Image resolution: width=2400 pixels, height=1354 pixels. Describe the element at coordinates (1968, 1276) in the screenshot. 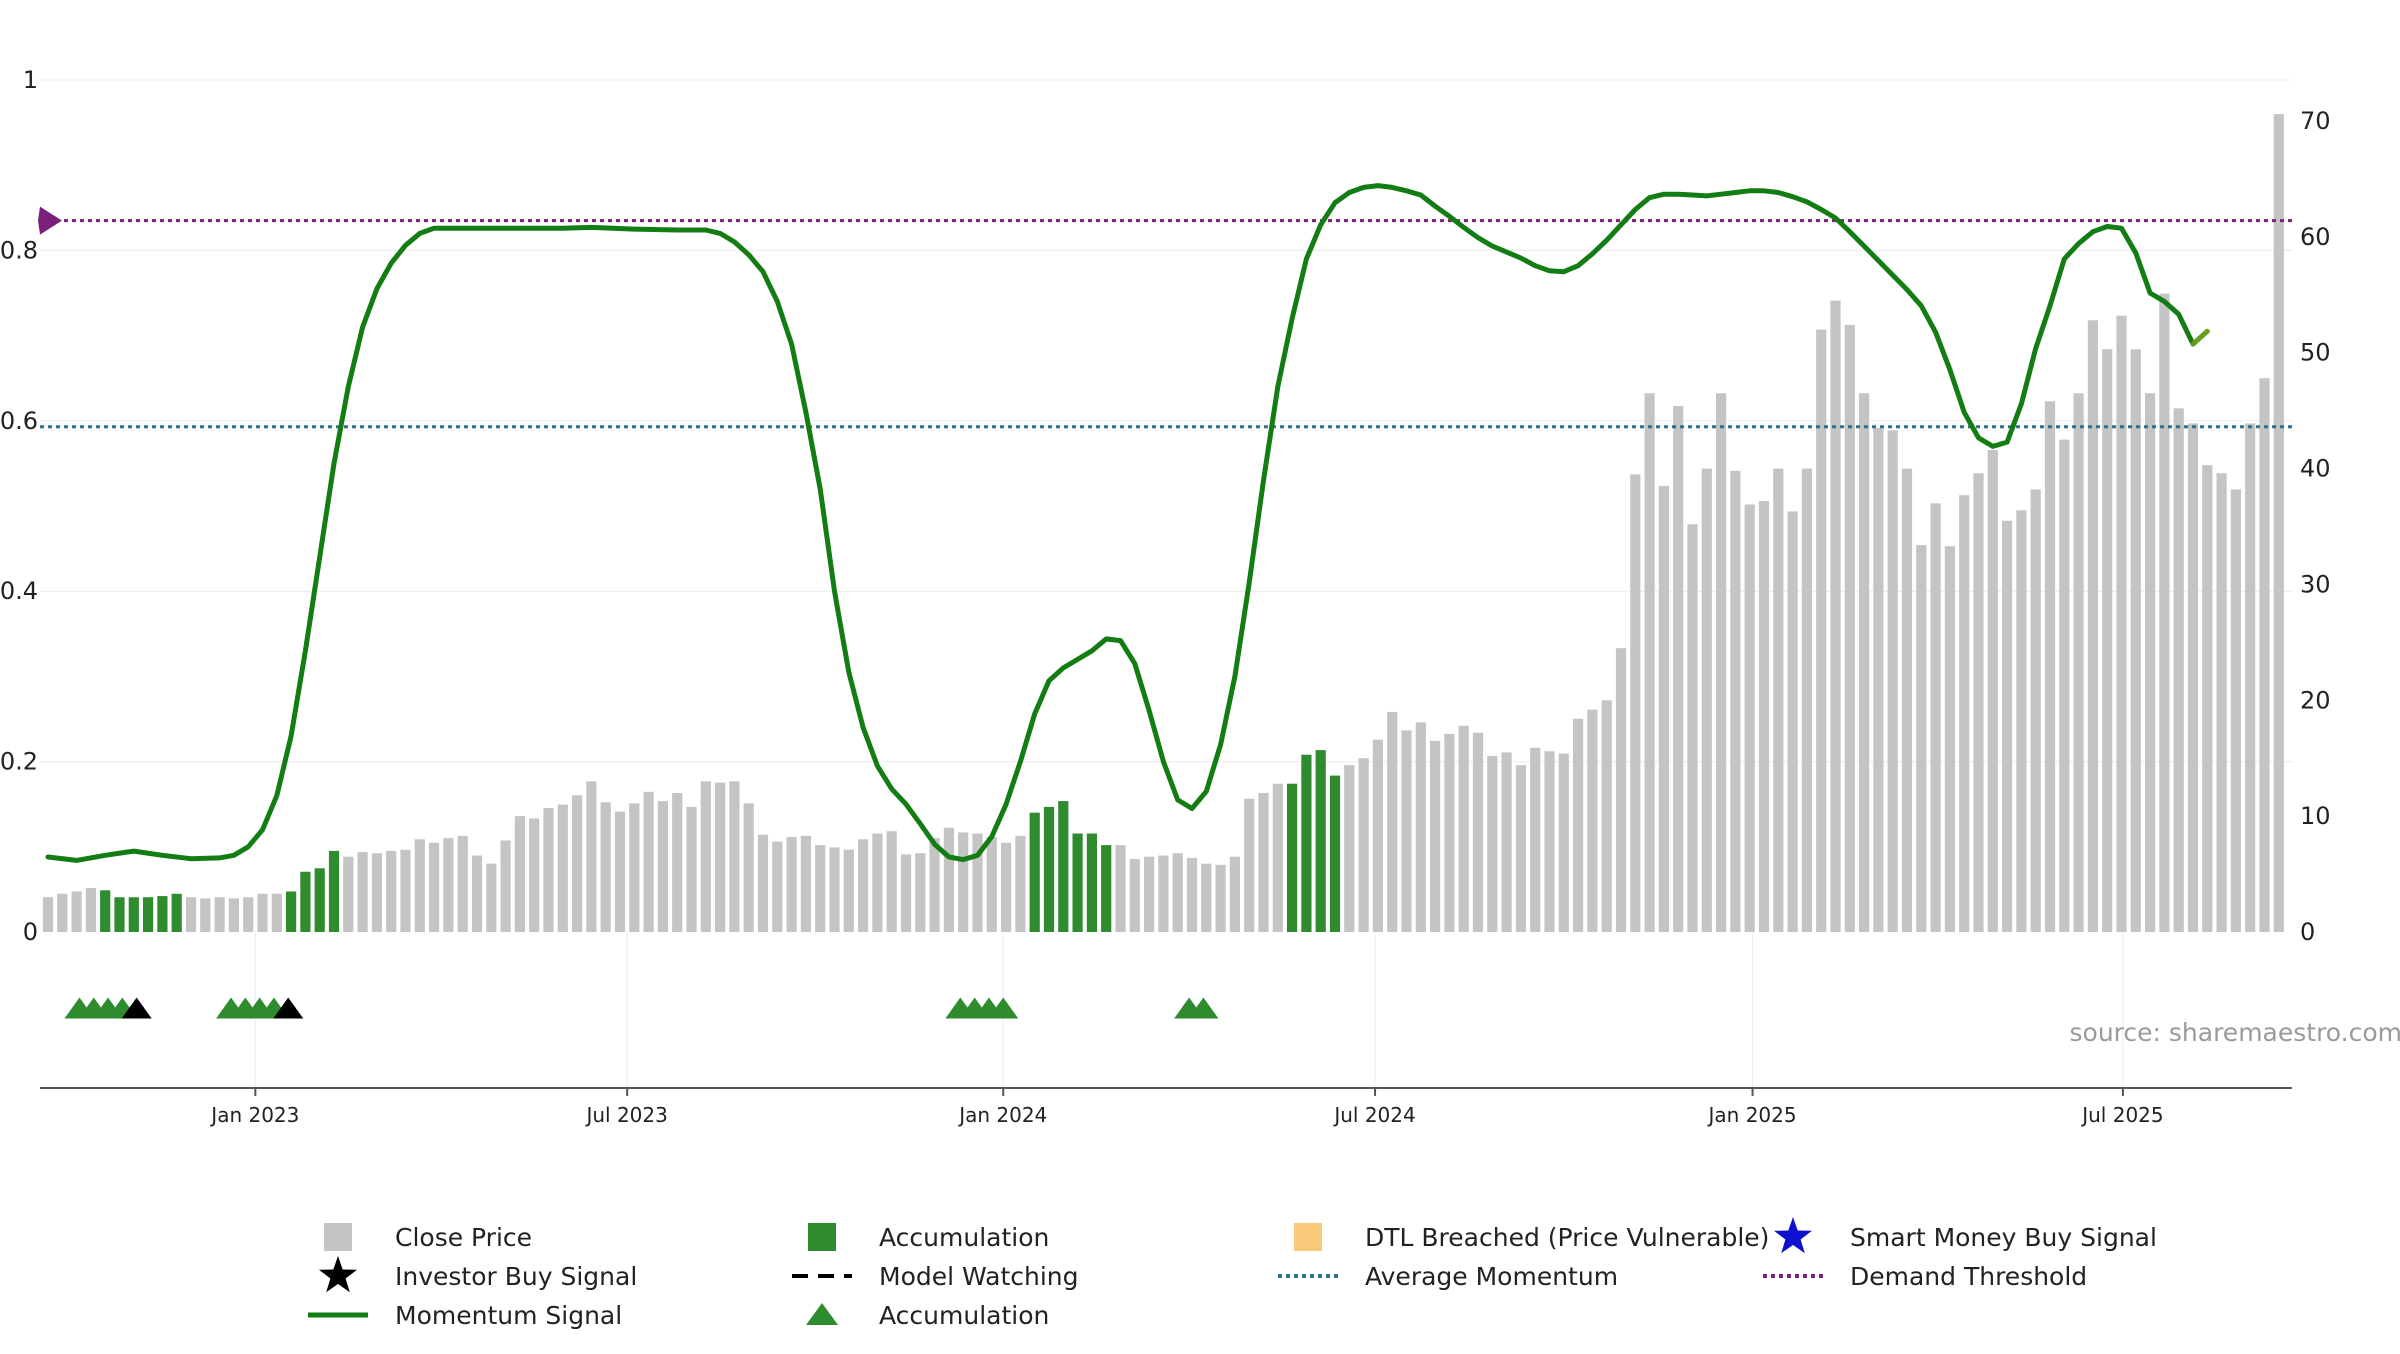

I see `legend-label: Demand Threshold` at that location.